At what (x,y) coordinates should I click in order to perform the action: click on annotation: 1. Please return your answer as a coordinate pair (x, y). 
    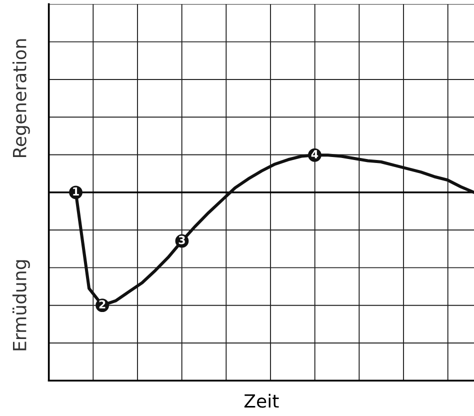
    Looking at the image, I should click on (76, 191).